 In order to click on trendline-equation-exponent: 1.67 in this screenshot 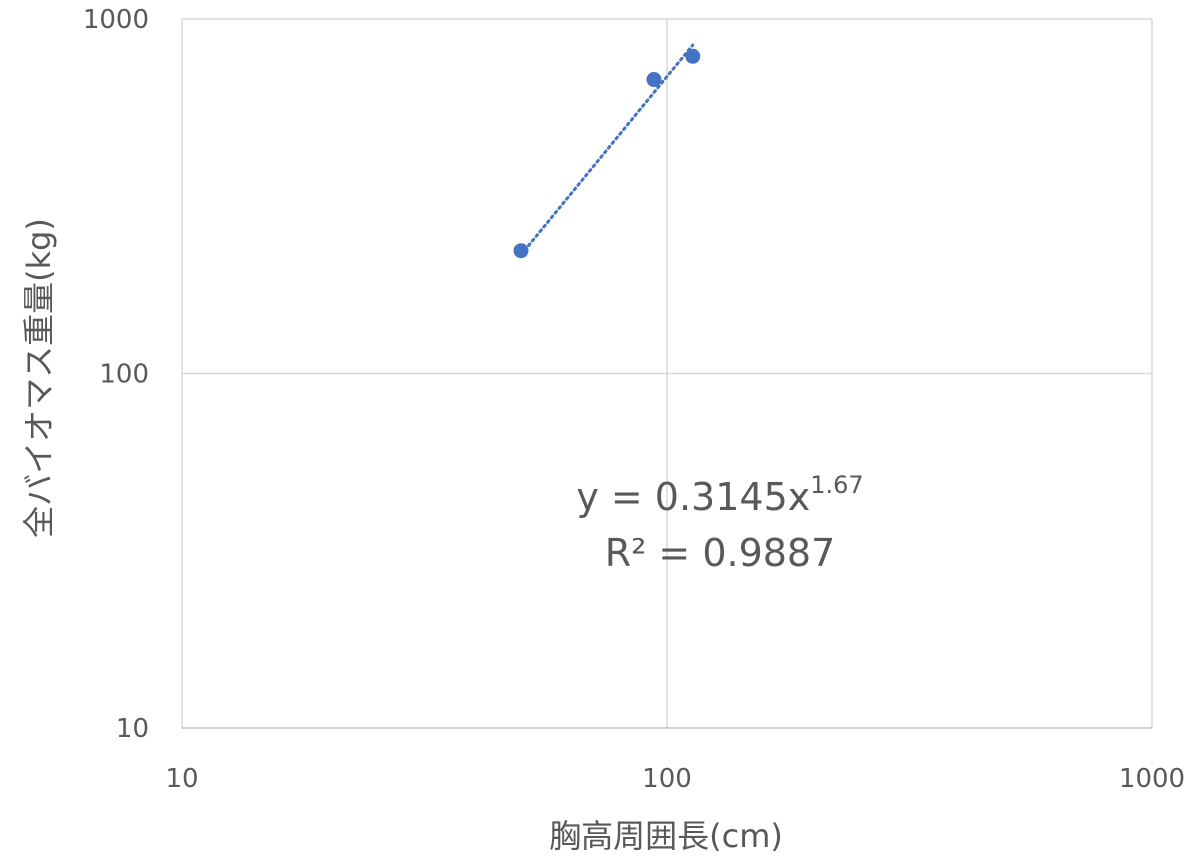, I will do `click(836, 485)`.